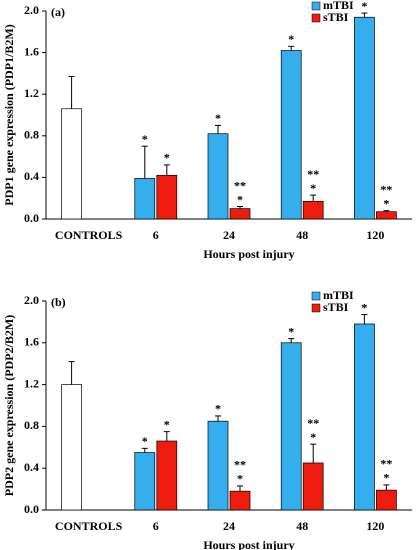  I want to click on y-axis-label: PDP2 gene expression (PDP2/B2M), so click(9, 405).